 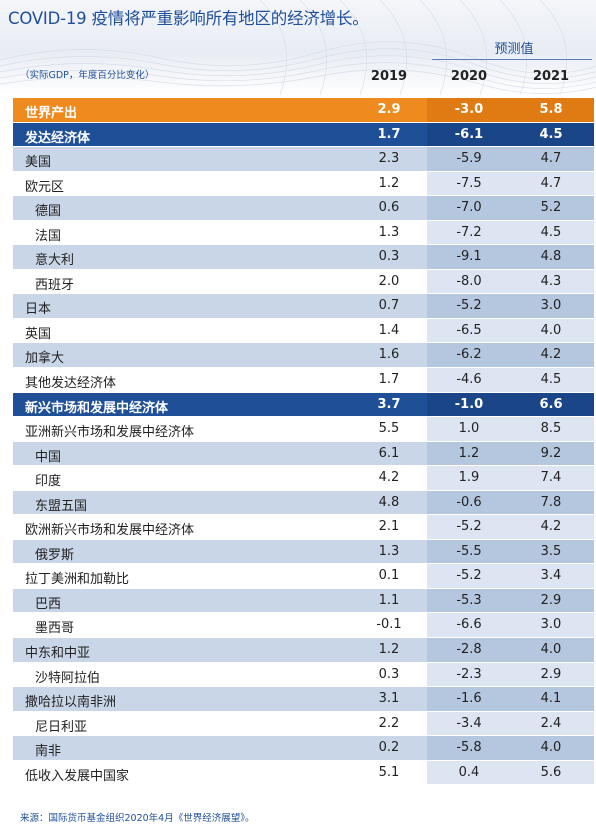 I want to click on table-row: 意大利 0.3 -9.1 4.8, so click(x=303, y=256).